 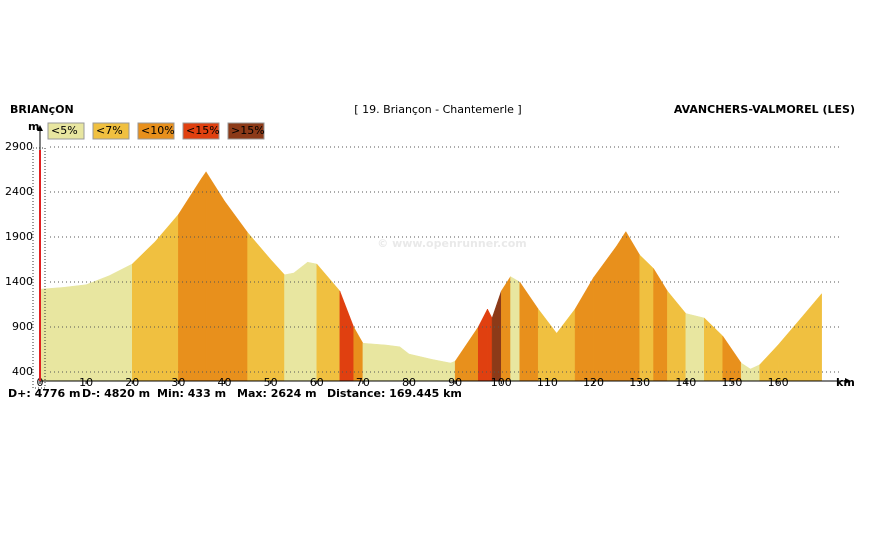 I want to click on y-tick-label: 400, so click(x=22, y=371).